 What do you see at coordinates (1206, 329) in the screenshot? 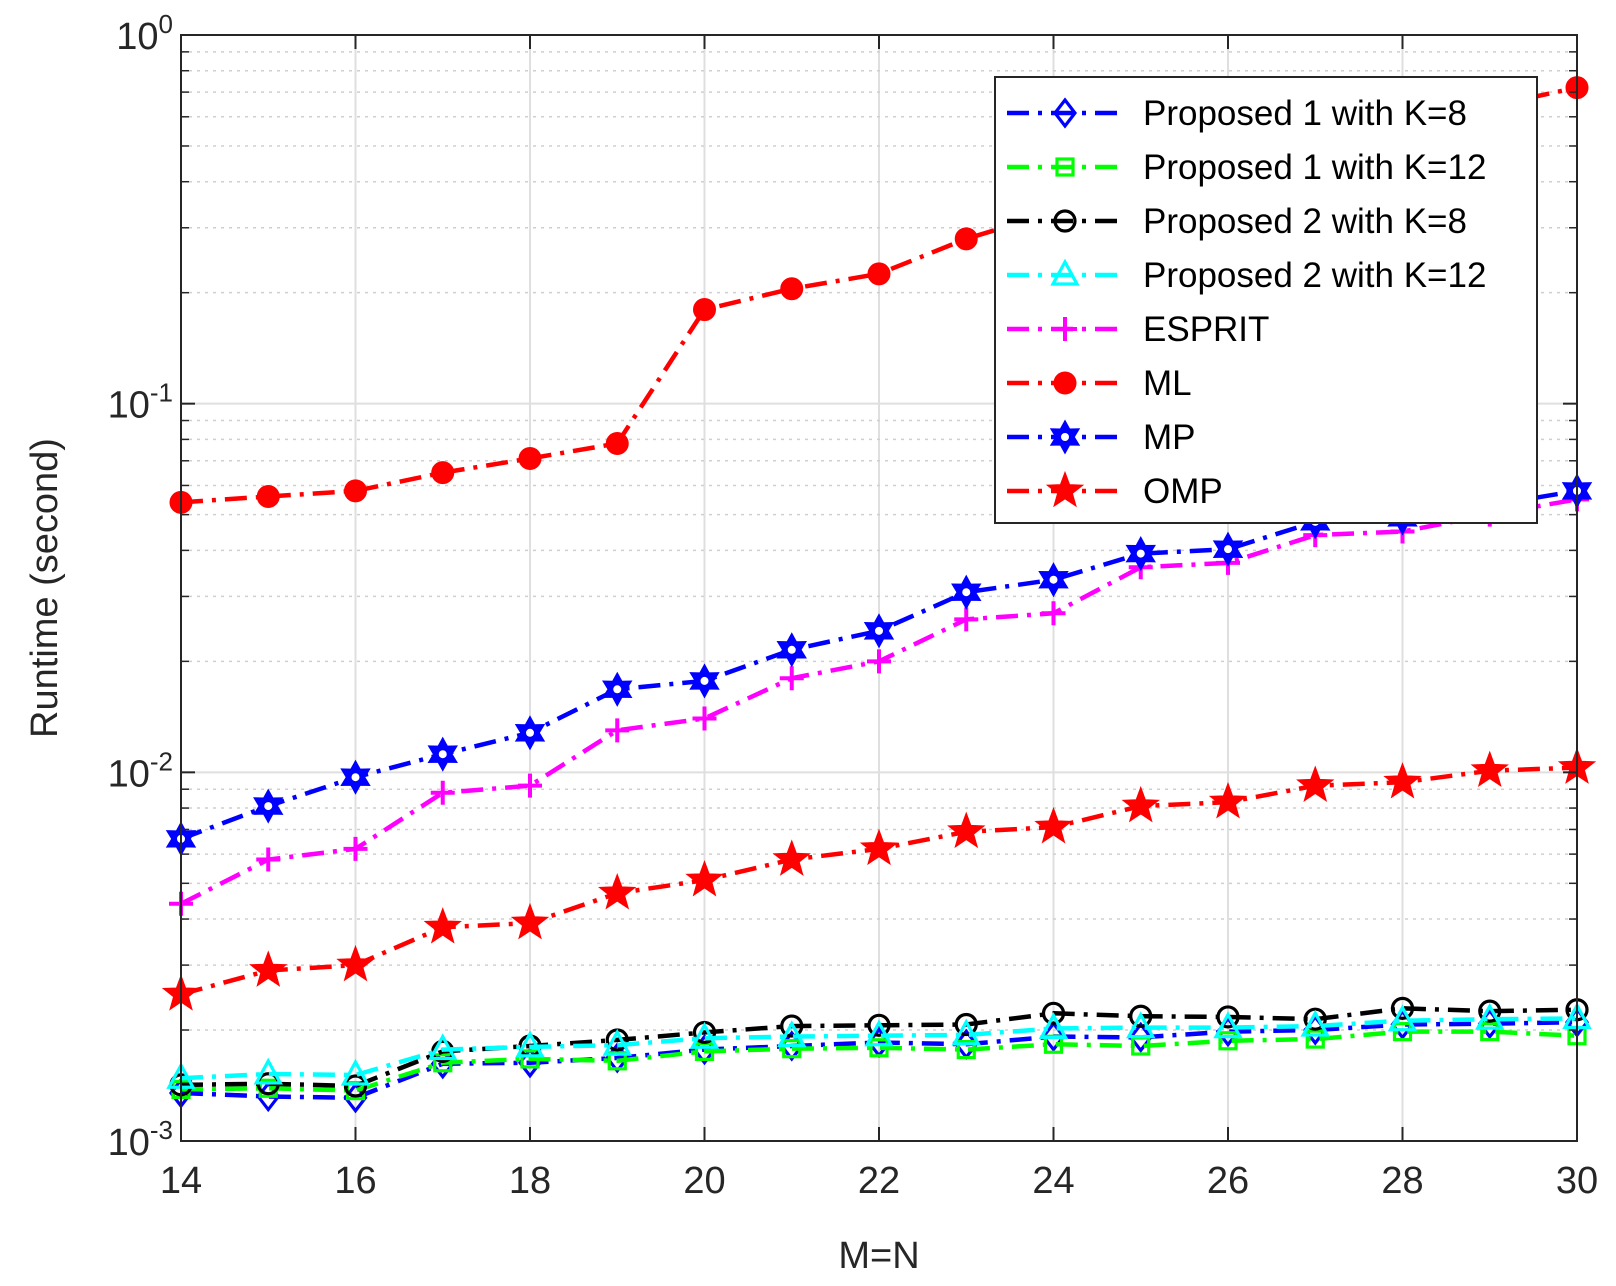
I see `legend-label: ESPRIT` at bounding box center [1206, 329].